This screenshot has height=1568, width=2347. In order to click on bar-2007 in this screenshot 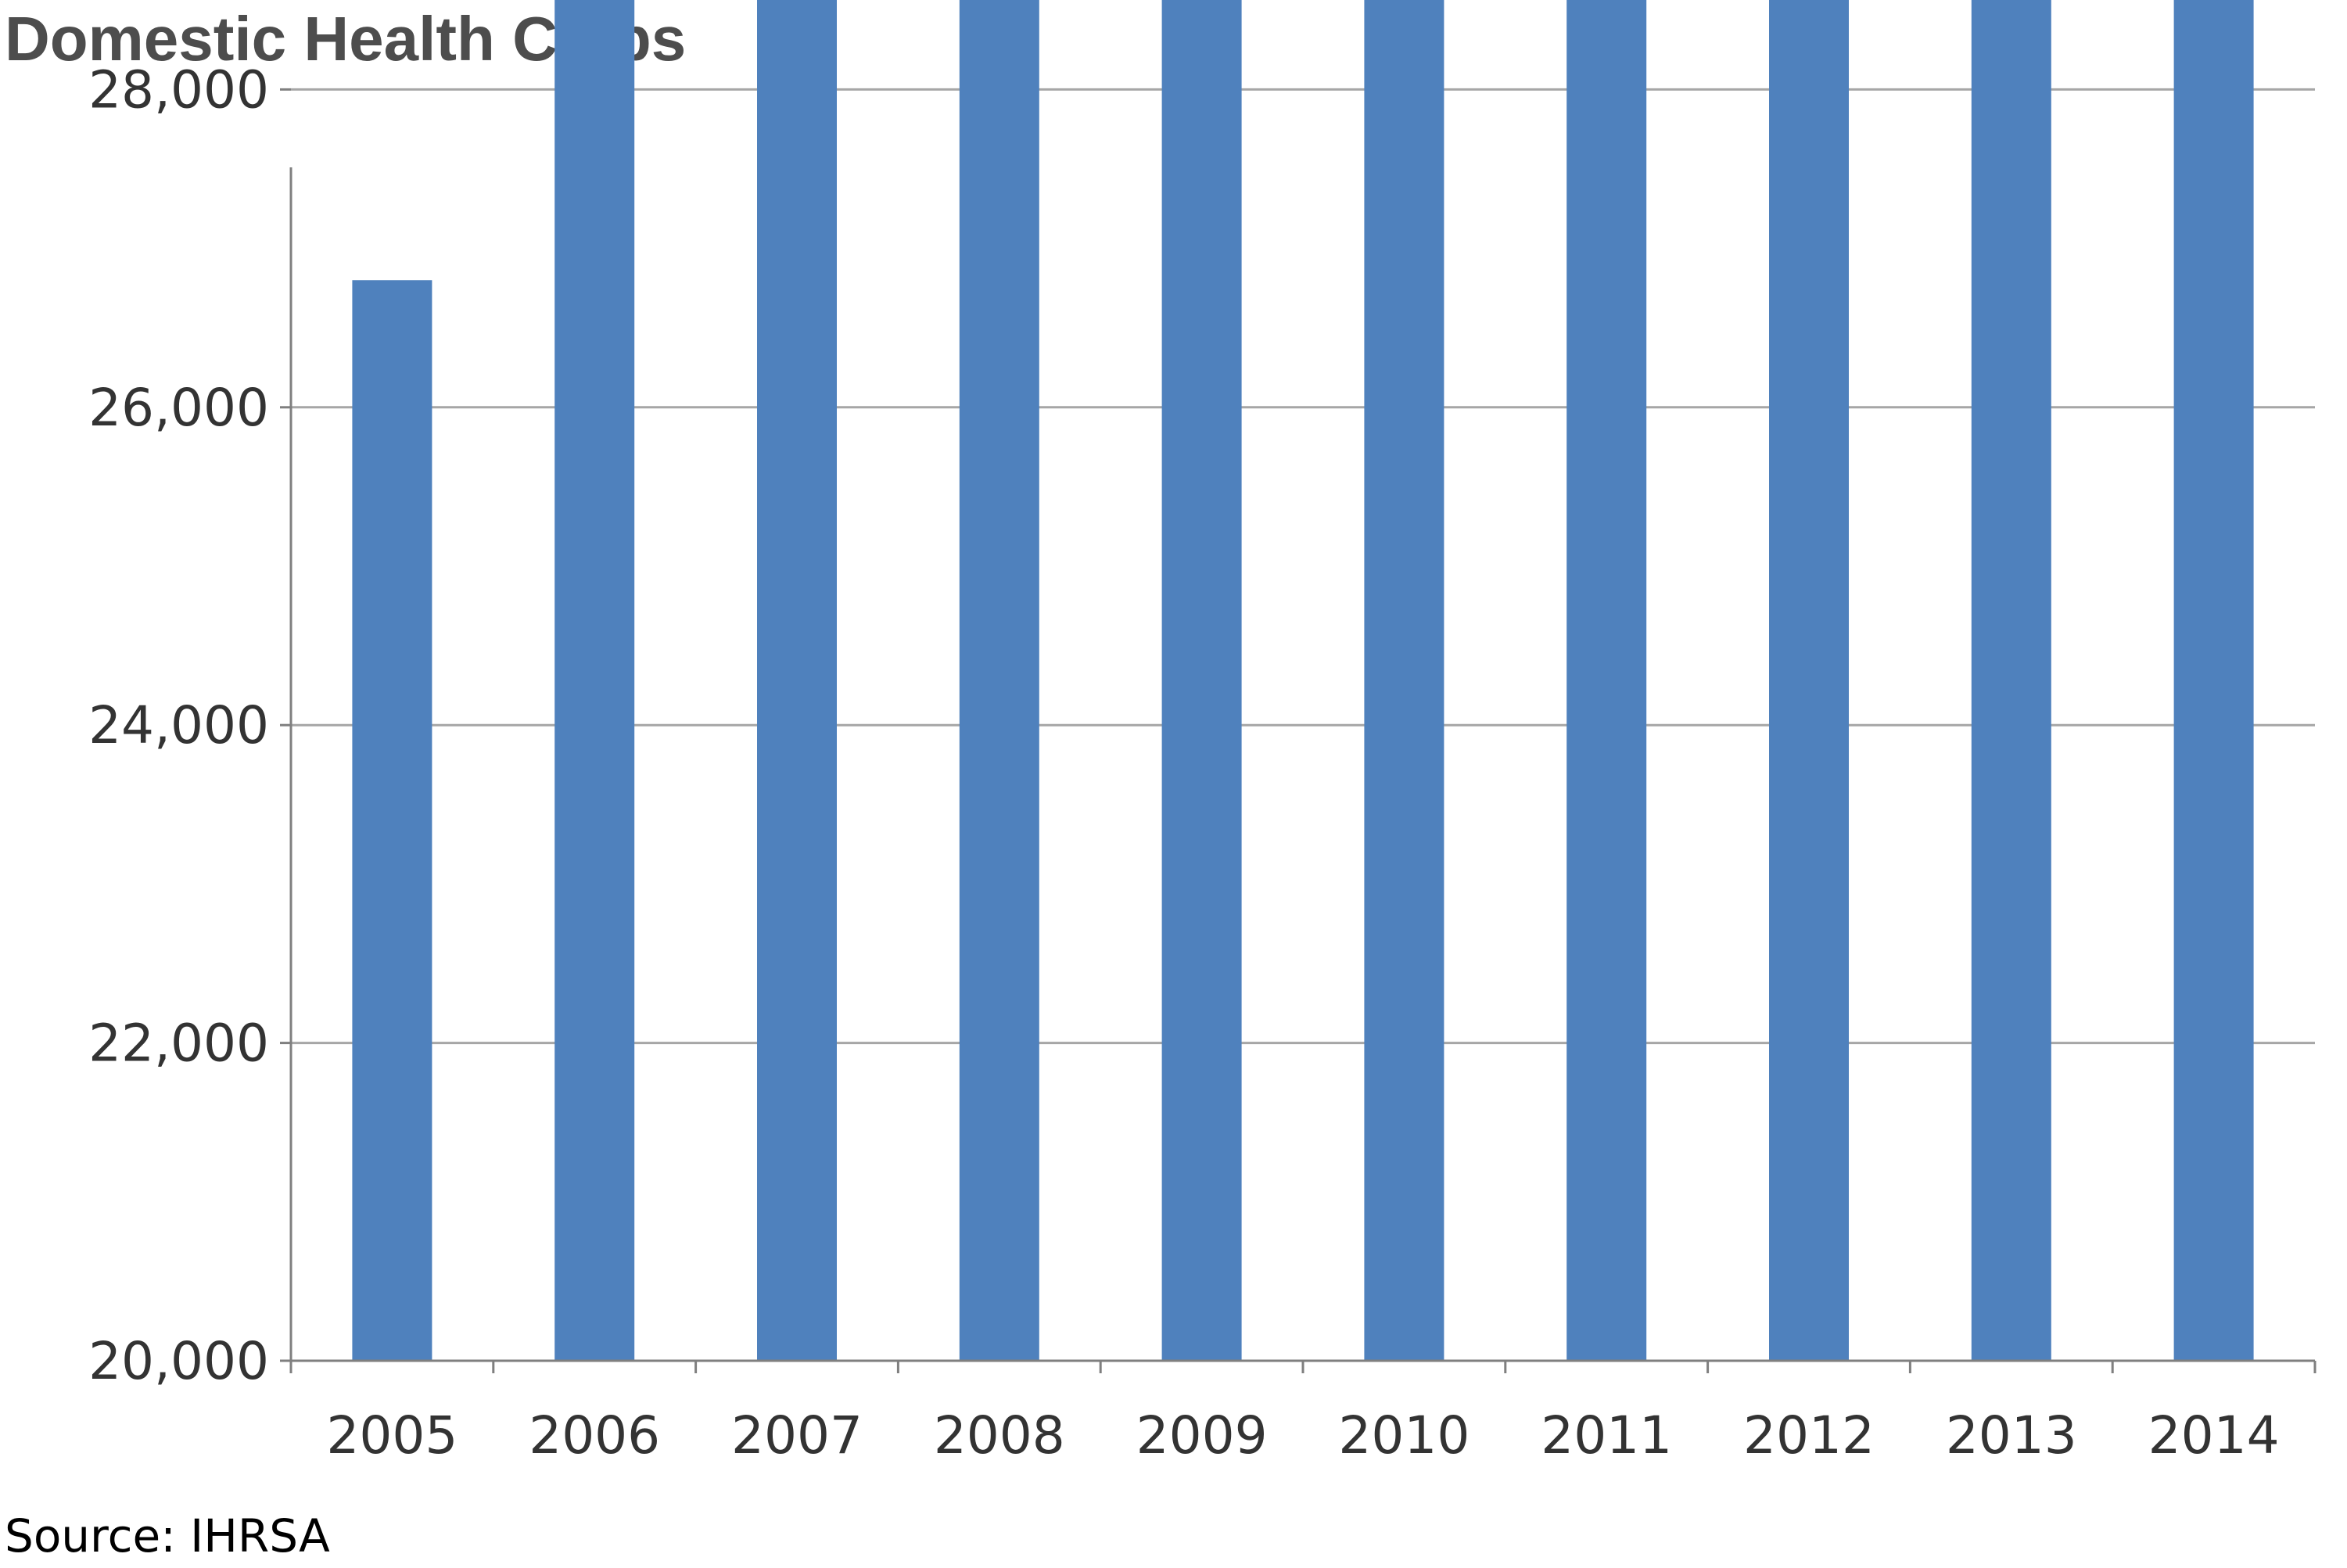, I will do `click(797, 680)`.